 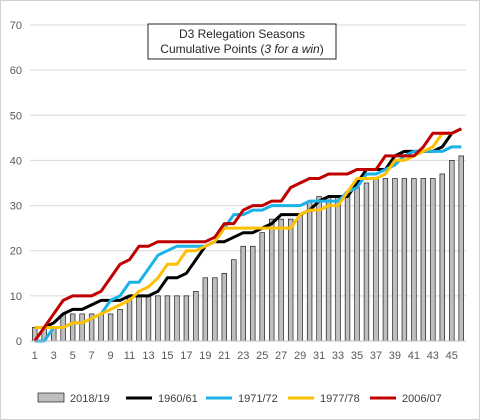 What do you see at coordinates (16, 184) in the screenshot?
I see `y-axis-ticks: 0 10 20 30 40 50 60 70` at bounding box center [16, 184].